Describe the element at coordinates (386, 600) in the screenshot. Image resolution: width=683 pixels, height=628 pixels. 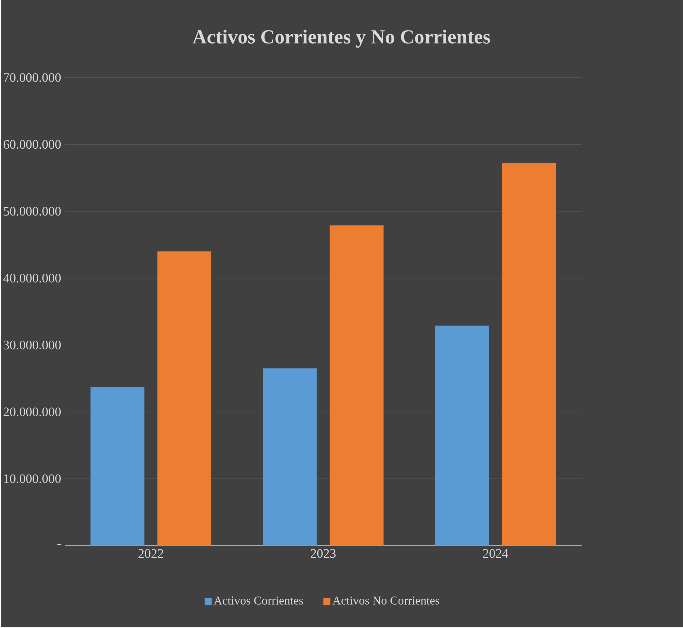
I see `legend-label: Activos No Corrientes` at that location.